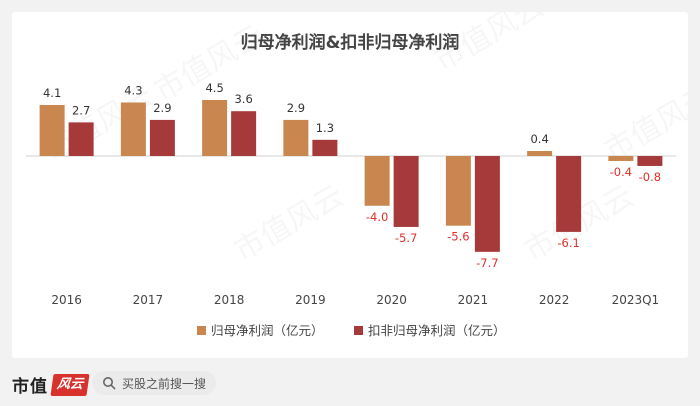 The height and width of the screenshot is (406, 700). Describe the element at coordinates (267, 330) in the screenshot. I see `legend-label: 归母净利润（亿元）` at that location.